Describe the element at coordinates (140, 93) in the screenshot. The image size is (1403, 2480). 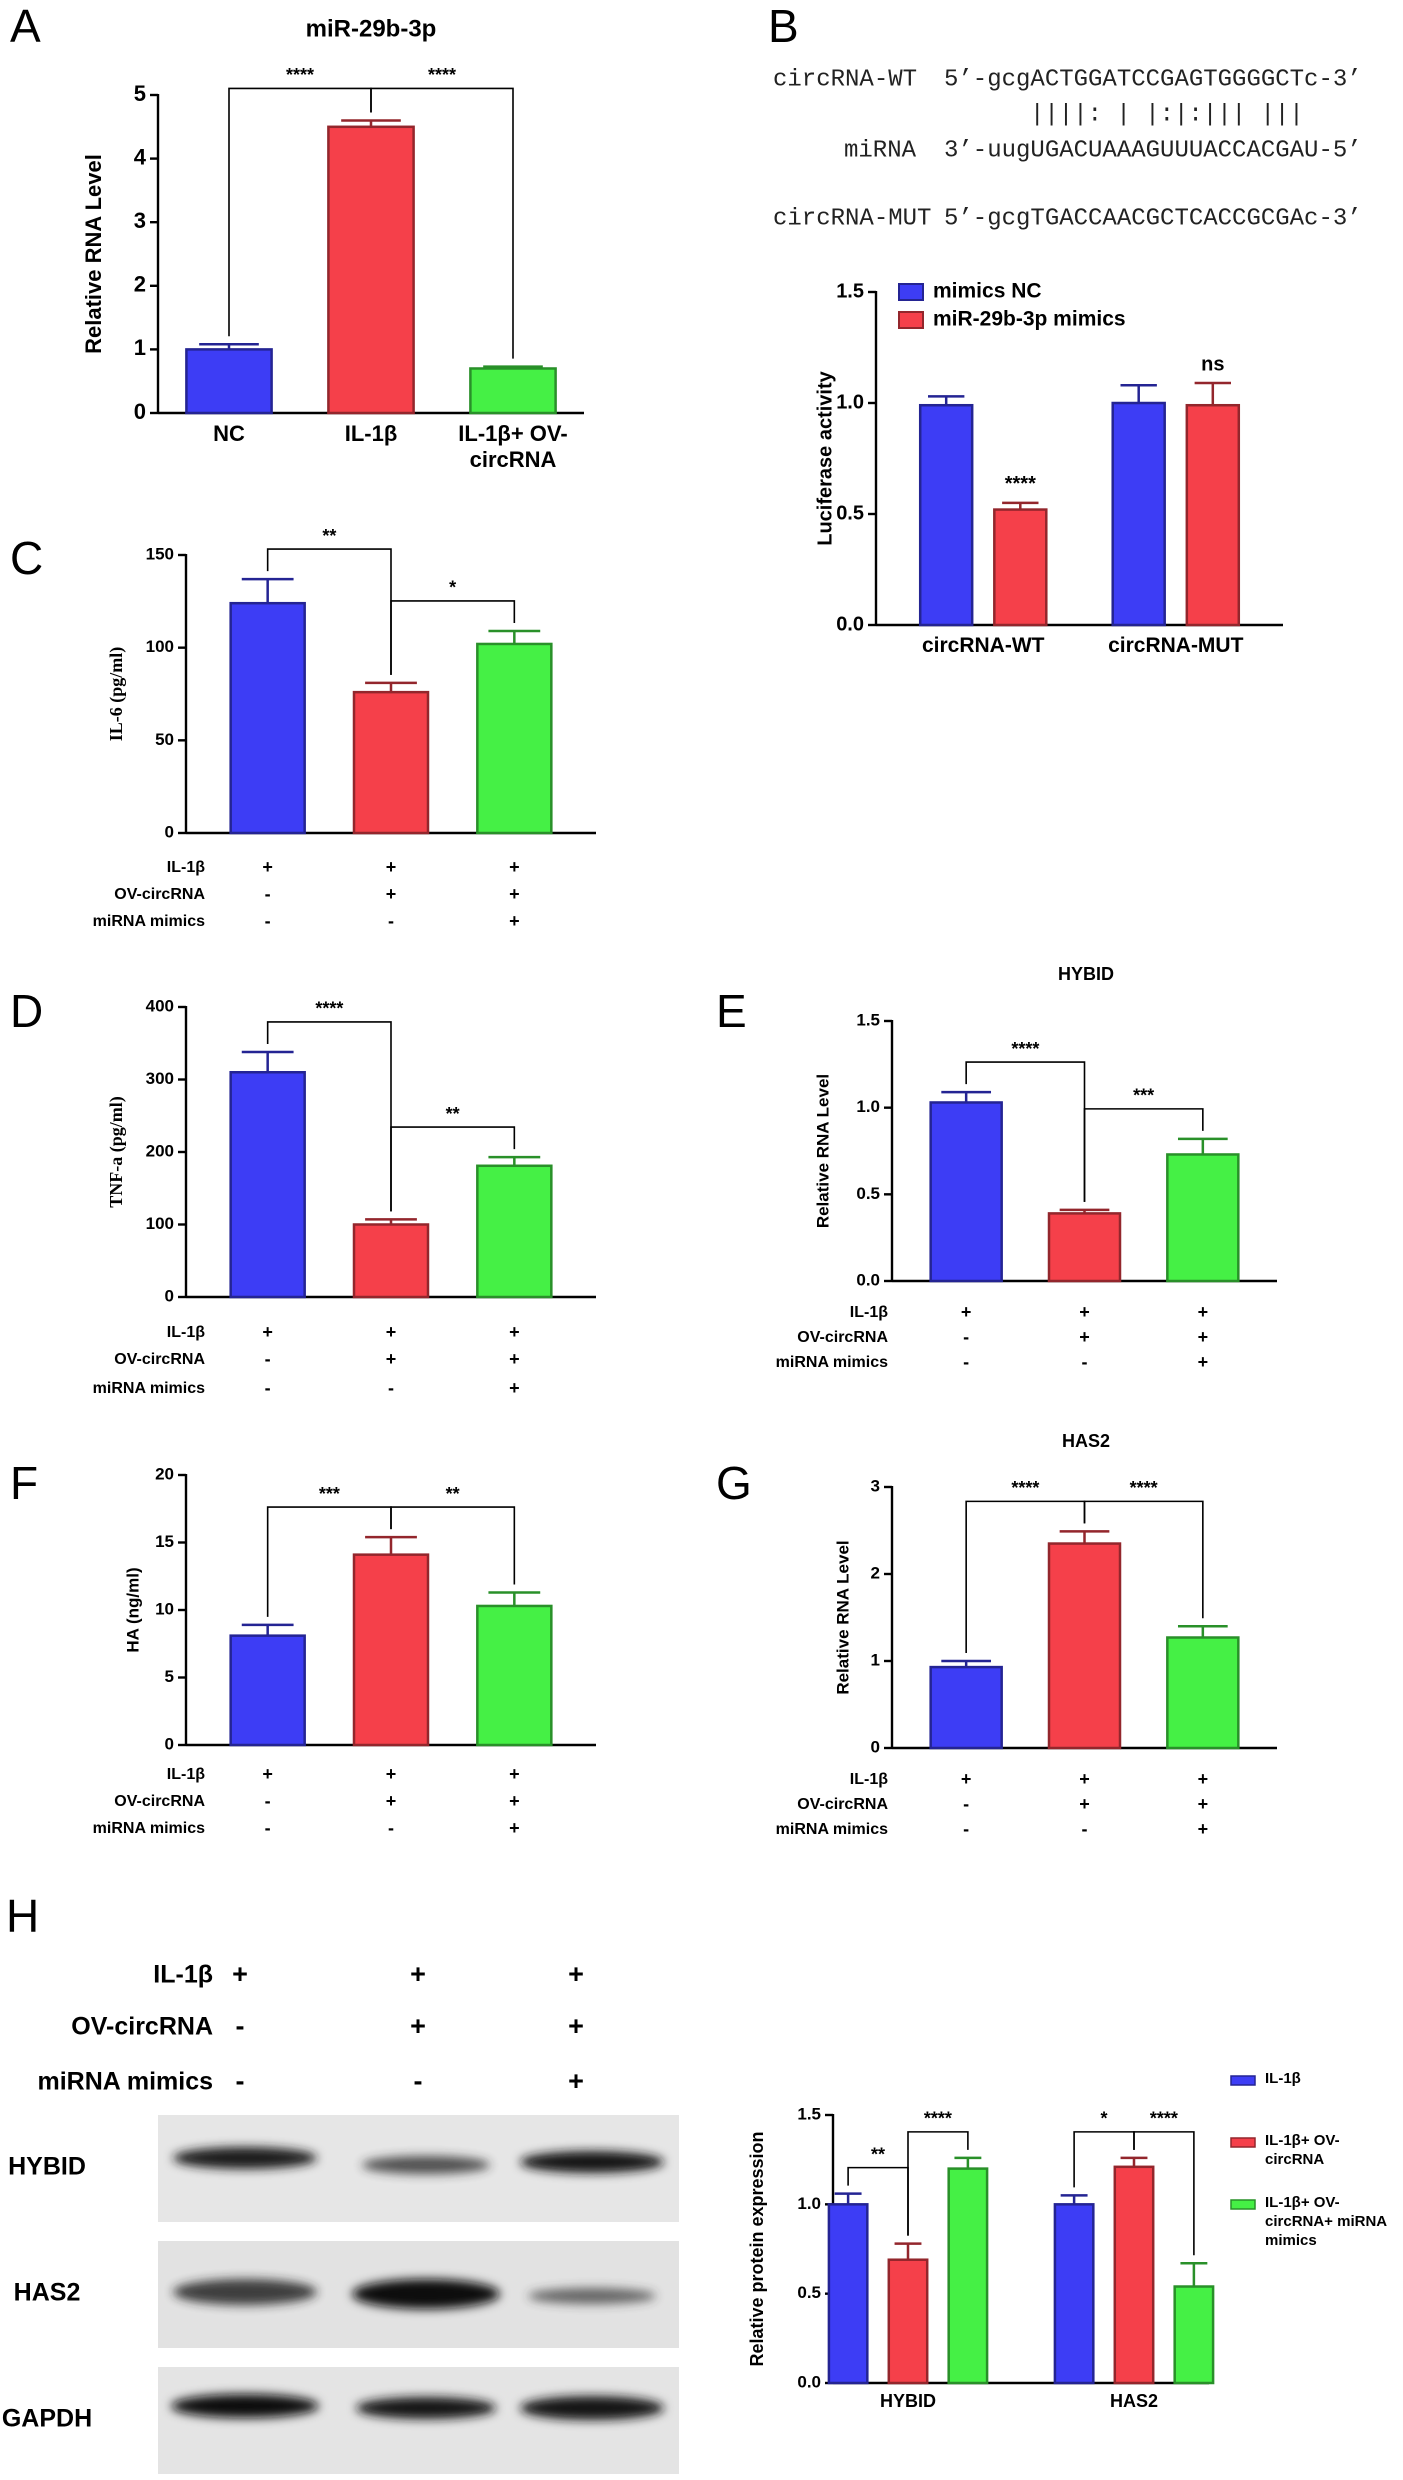
I see `y-tick-label: 5` at that location.